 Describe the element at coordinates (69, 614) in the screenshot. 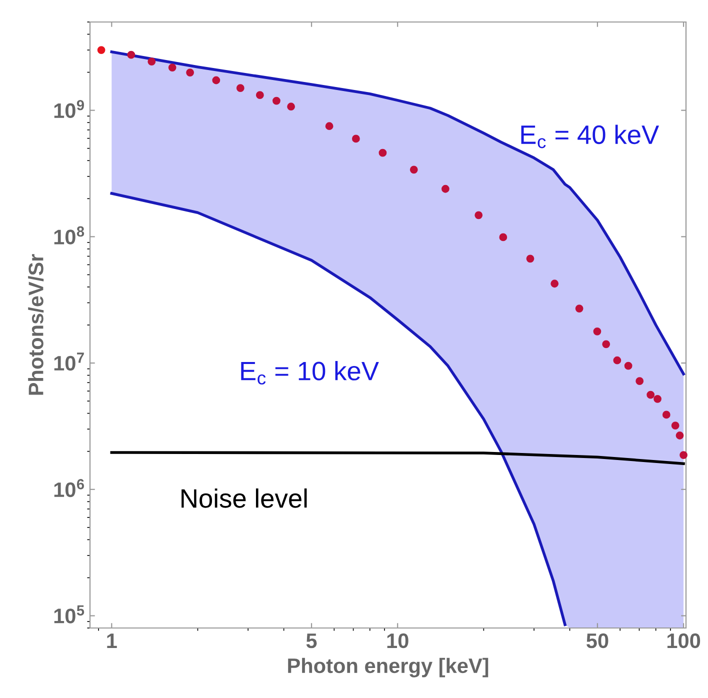

I see `y-tick-label: 10$^{5}$` at that location.